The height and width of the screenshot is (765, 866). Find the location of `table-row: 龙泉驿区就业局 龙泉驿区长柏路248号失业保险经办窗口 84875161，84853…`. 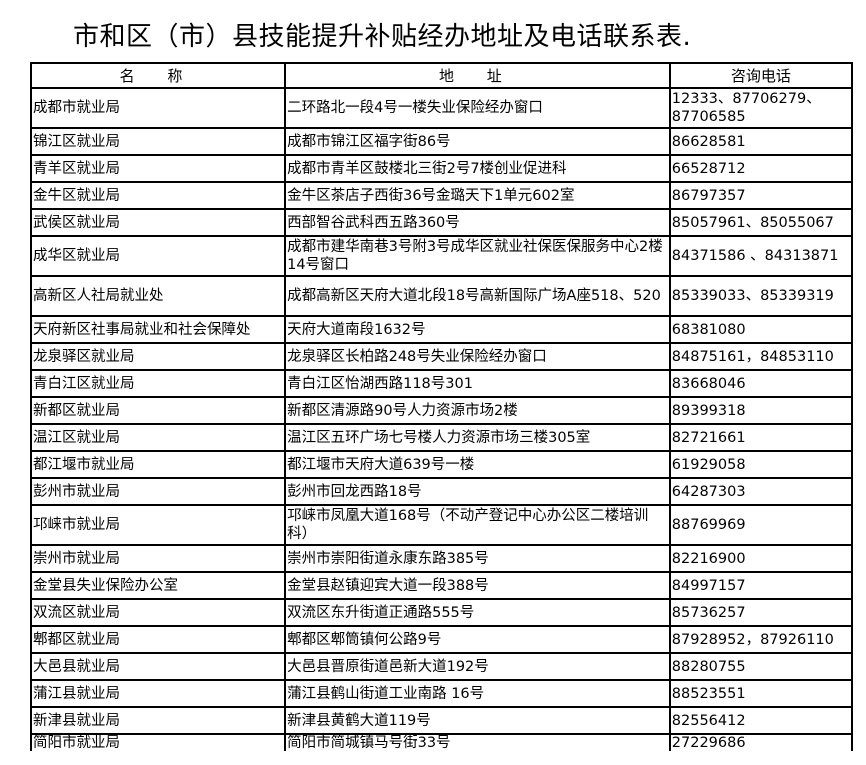

table-row: 龙泉驿区就业局 龙泉驿区长柏路248号失业保险经办窗口 84875161，84853… is located at coordinates (441, 356).